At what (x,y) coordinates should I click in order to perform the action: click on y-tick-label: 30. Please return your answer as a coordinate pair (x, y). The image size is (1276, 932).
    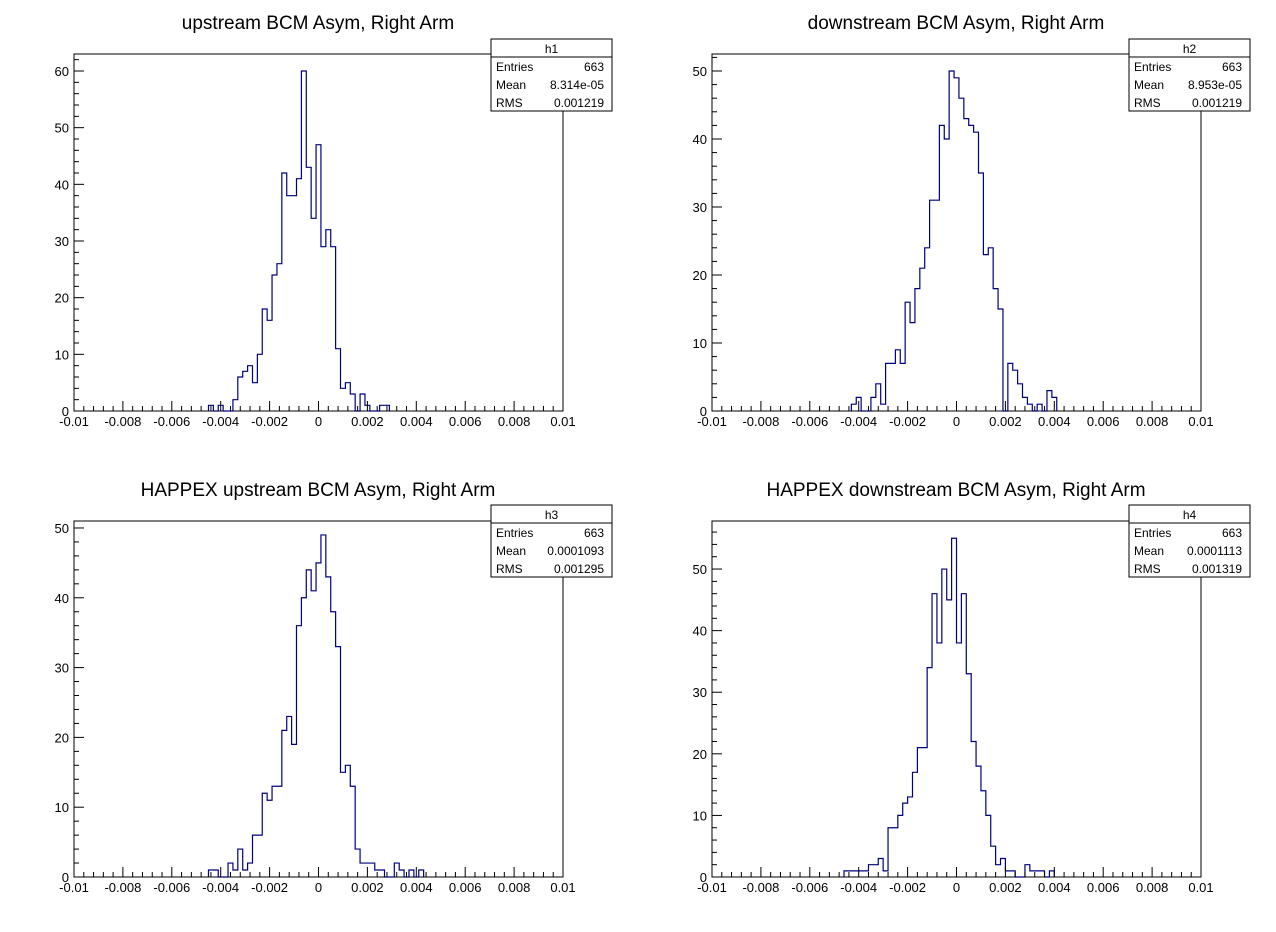
    Looking at the image, I should click on (700, 207).